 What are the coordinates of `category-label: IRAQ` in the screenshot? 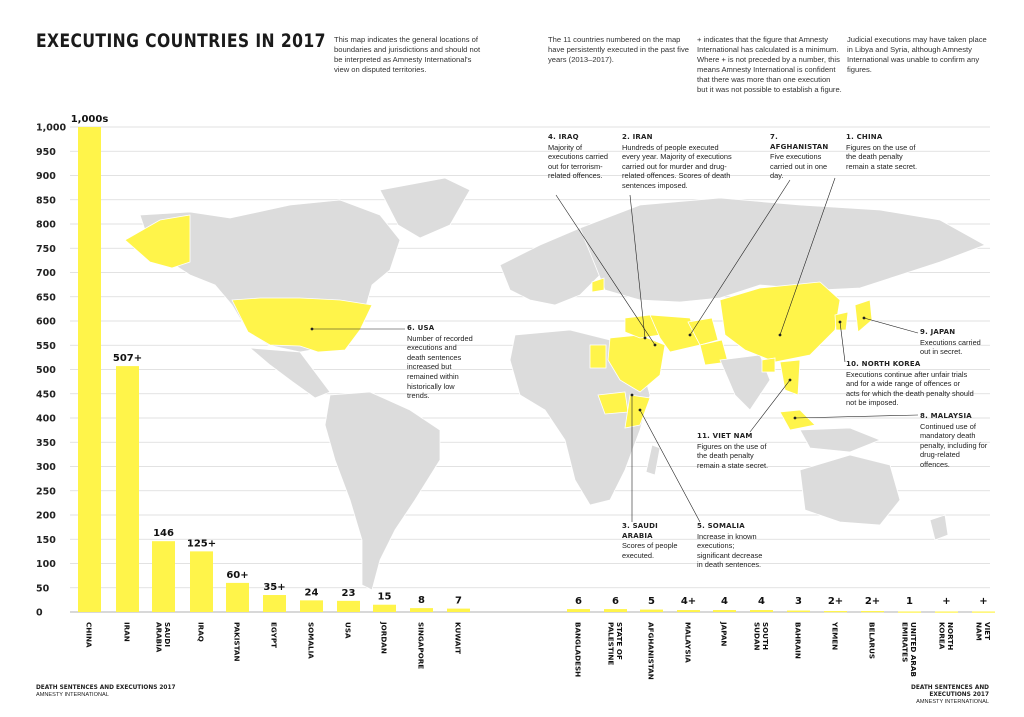 It's located at (201, 632).